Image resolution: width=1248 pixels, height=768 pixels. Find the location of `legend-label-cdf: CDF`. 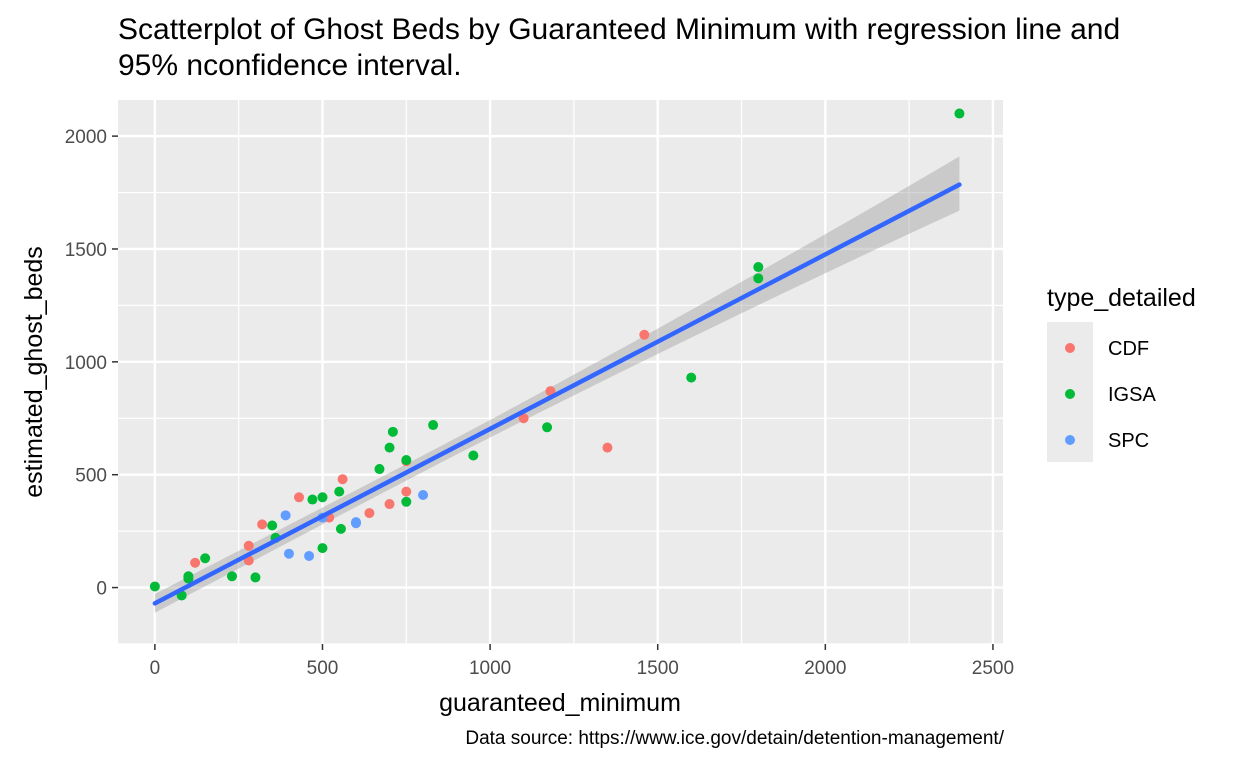

legend-label-cdf: CDF is located at coordinates (1128, 349).